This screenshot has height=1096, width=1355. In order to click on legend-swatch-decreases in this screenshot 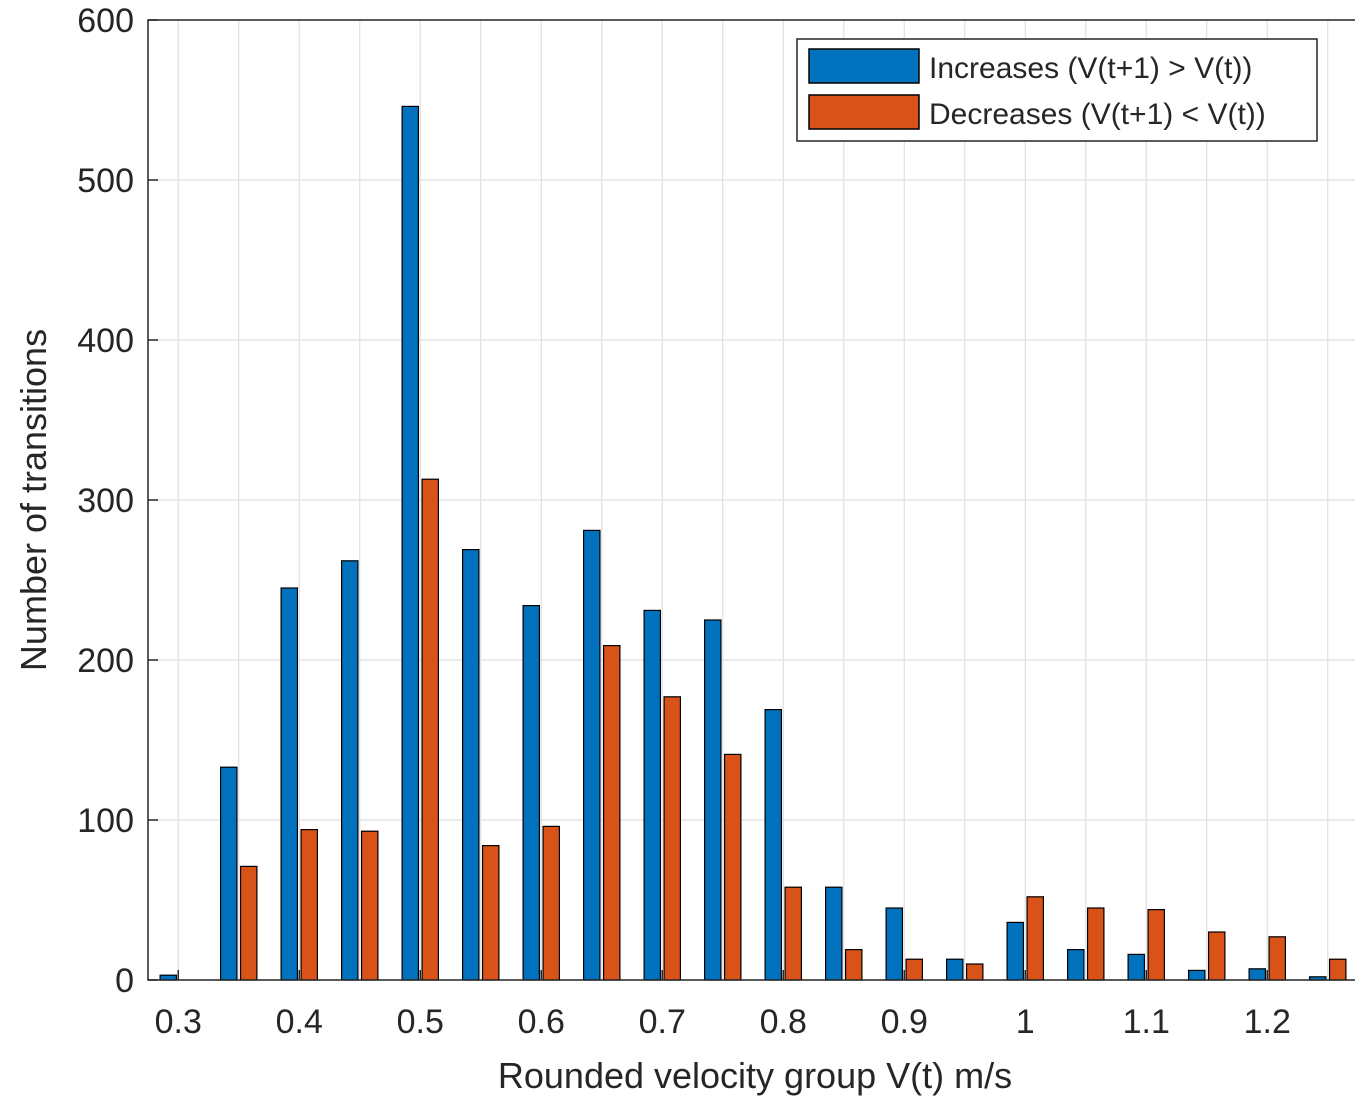, I will do `click(864, 112)`.